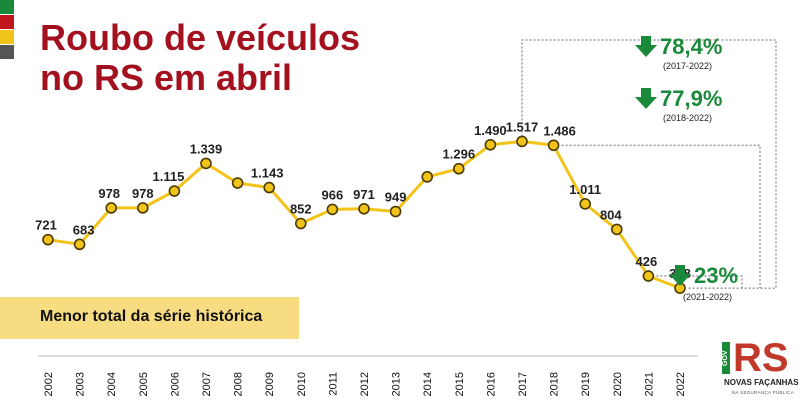 Image resolution: width=800 pixels, height=409 pixels. Describe the element at coordinates (559, 130) in the screenshot. I see `point-label: 1.486` at that location.